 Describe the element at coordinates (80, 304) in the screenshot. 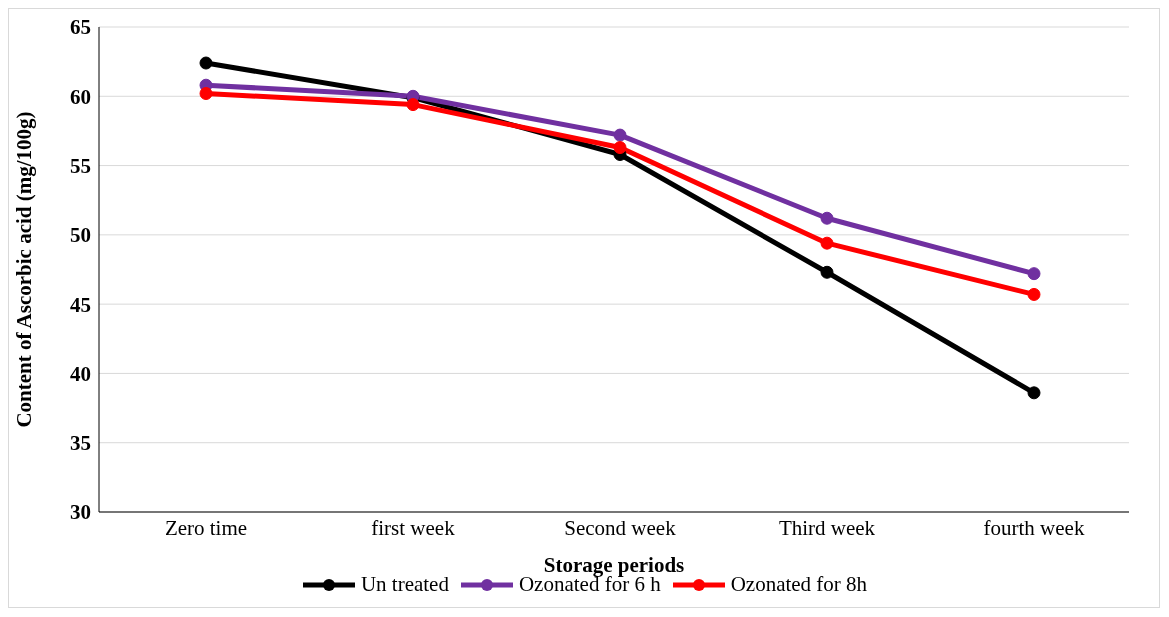

I see `y-tick-label: 45` at that location.